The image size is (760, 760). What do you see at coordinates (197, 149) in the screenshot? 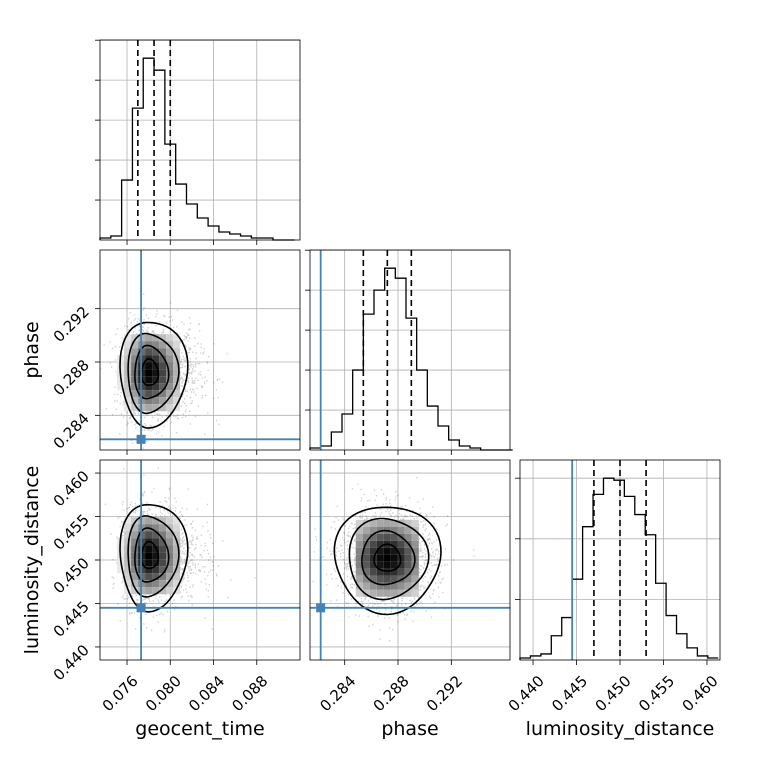
I see `histogram-geocent_time` at bounding box center [197, 149].